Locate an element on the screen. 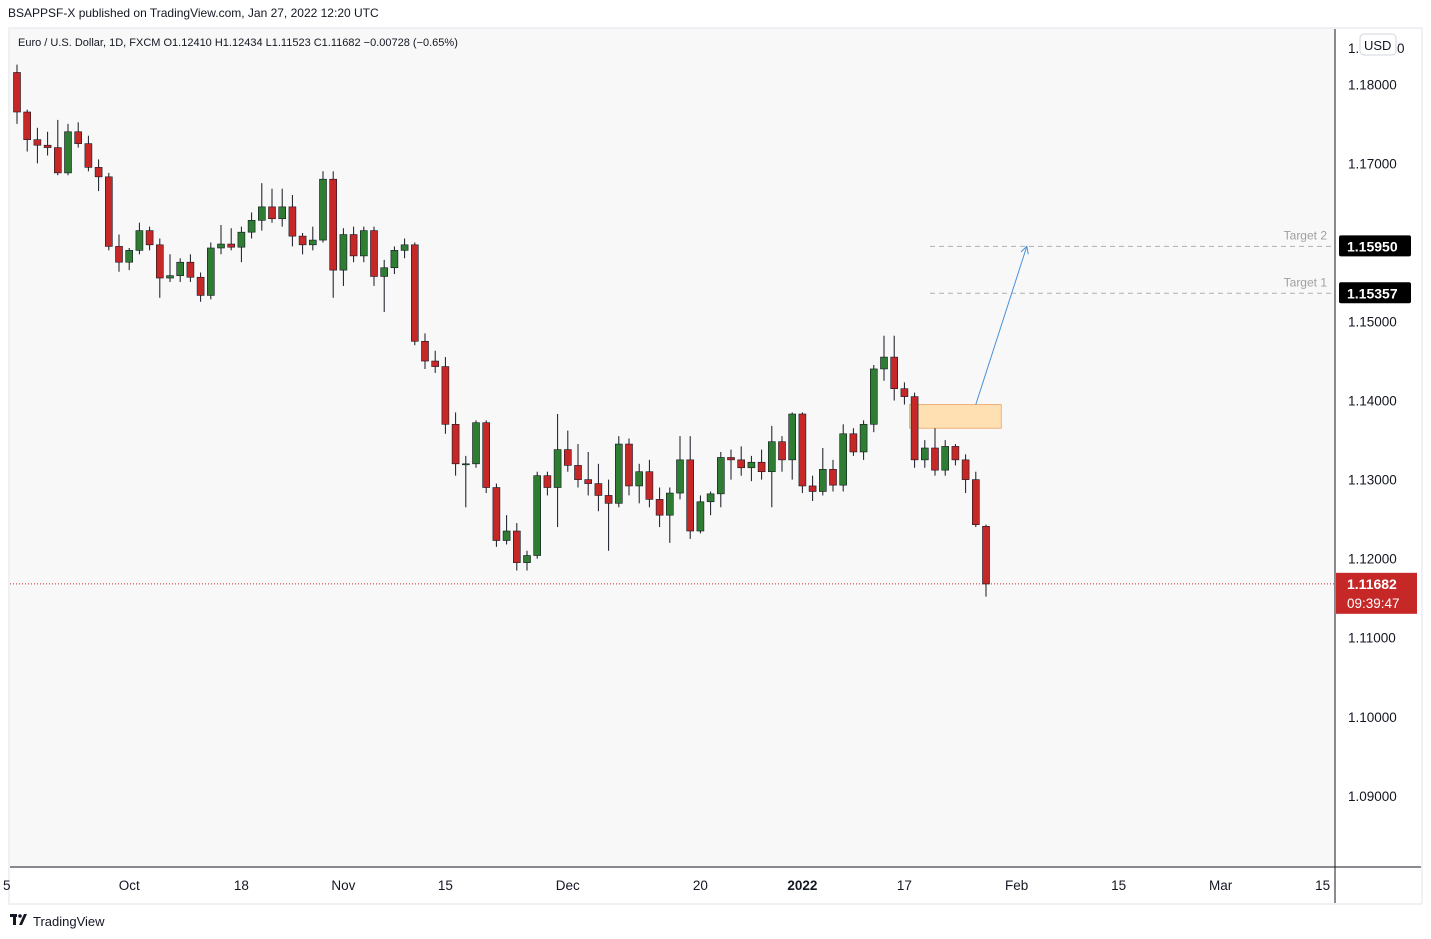  currency-badge is located at coordinates (1378, 44).